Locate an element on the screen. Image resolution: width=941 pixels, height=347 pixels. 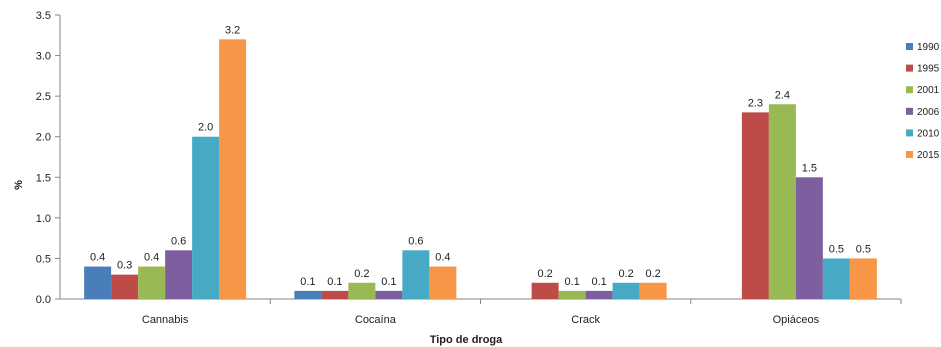
bar-2015-crack is located at coordinates (653, 290).